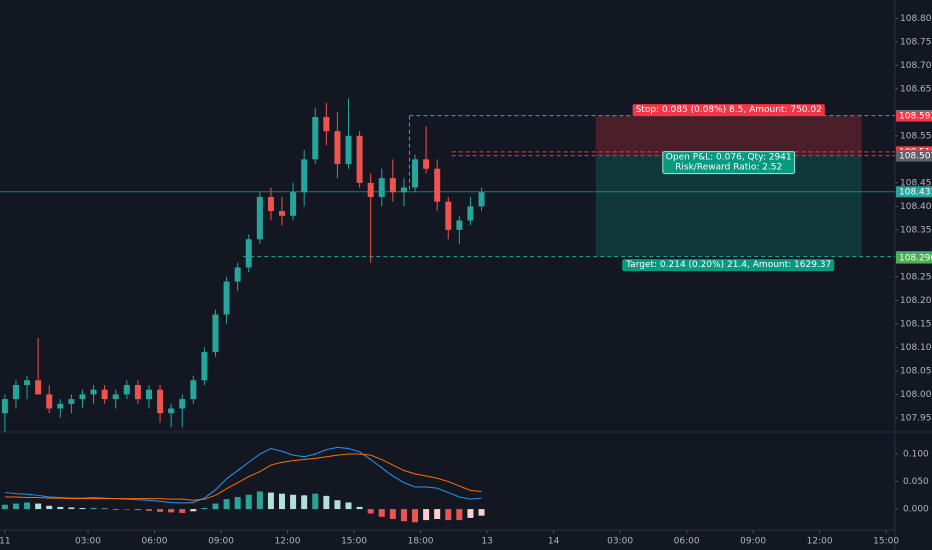 The width and height of the screenshot is (932, 550). I want to click on macd-y-tick-label: 0.050, so click(916, 482).